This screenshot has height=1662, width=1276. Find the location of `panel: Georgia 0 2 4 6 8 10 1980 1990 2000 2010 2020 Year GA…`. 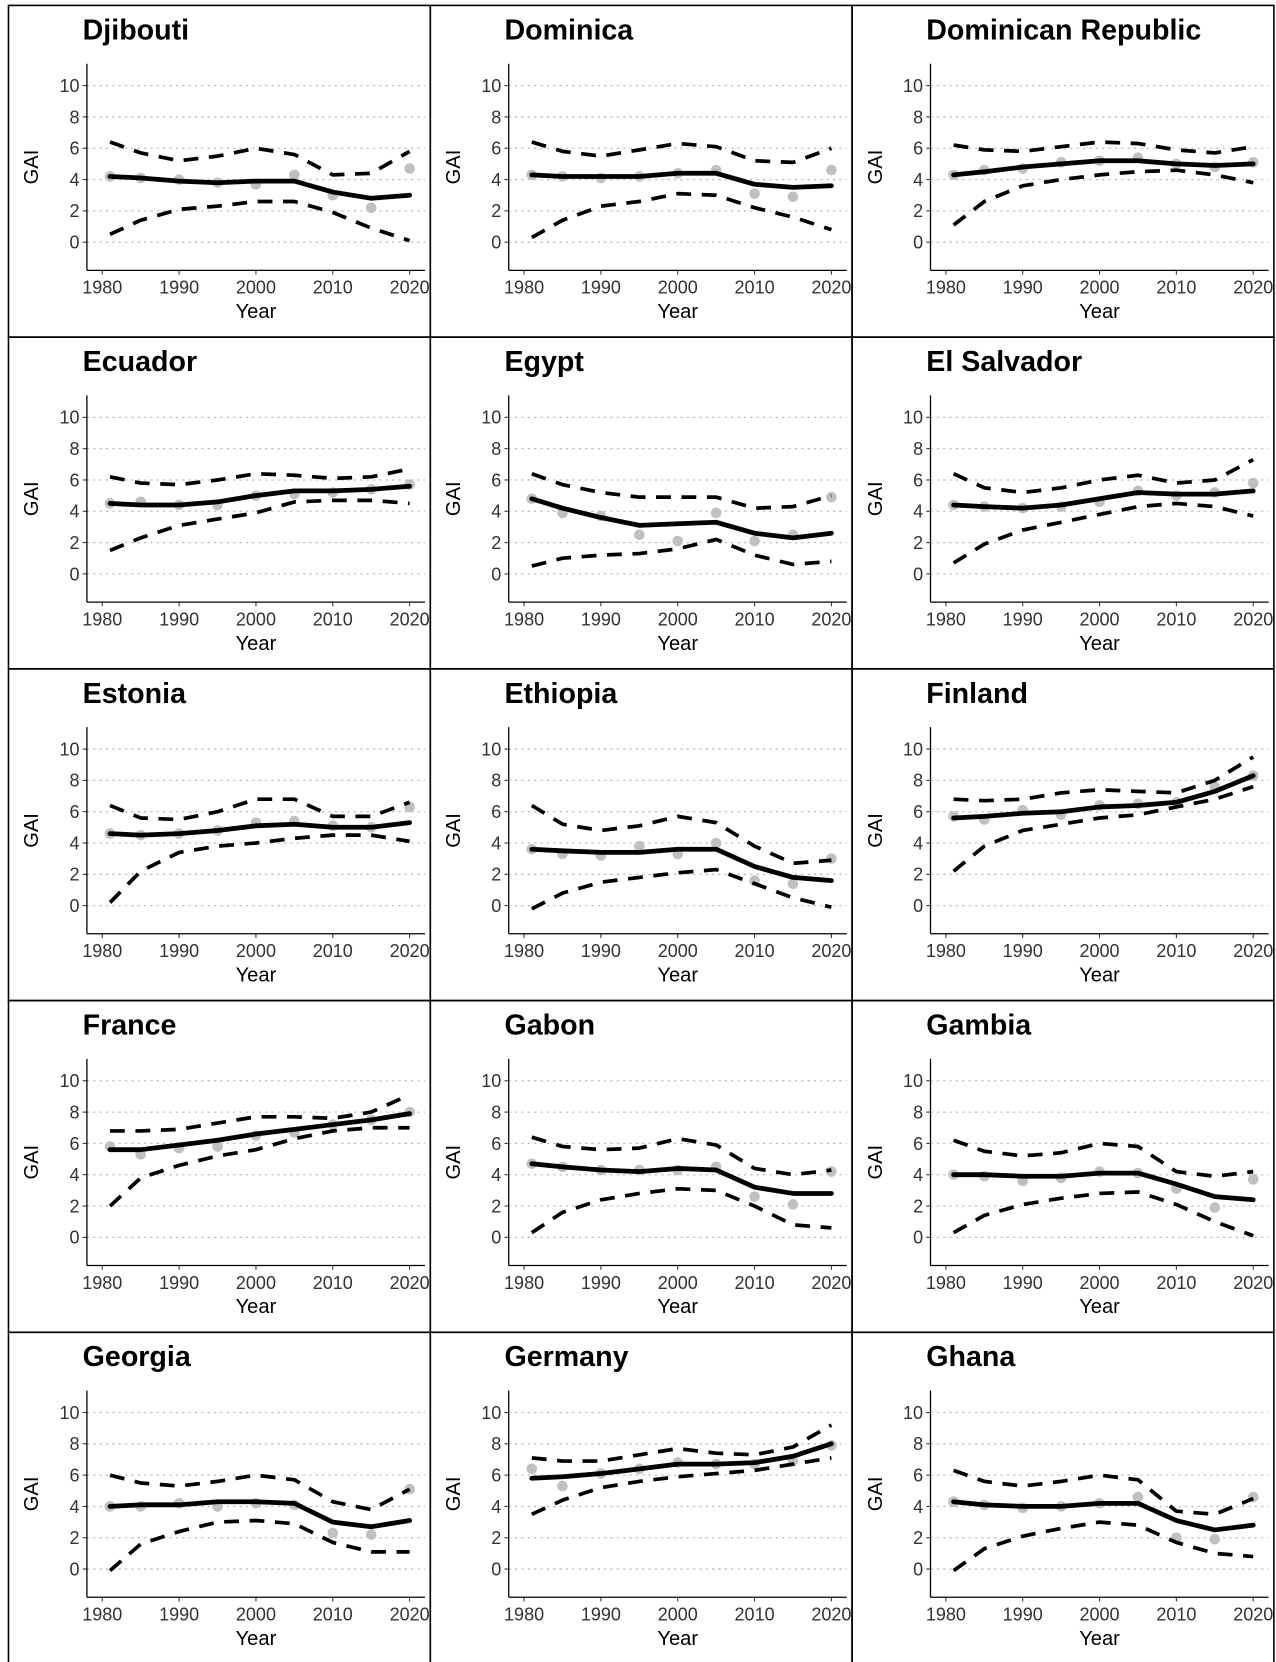

panel: Georgia 0 2 4 6 8 10 1980 1990 2000 2010 2020 Year GA… is located at coordinates (219, 1496).